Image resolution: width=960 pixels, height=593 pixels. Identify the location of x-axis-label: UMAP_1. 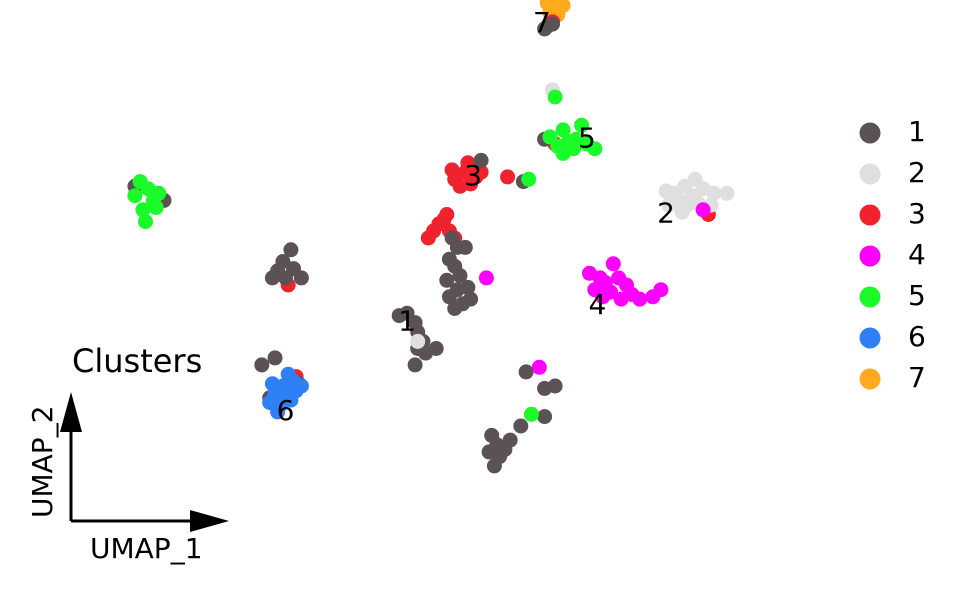
(146, 548).